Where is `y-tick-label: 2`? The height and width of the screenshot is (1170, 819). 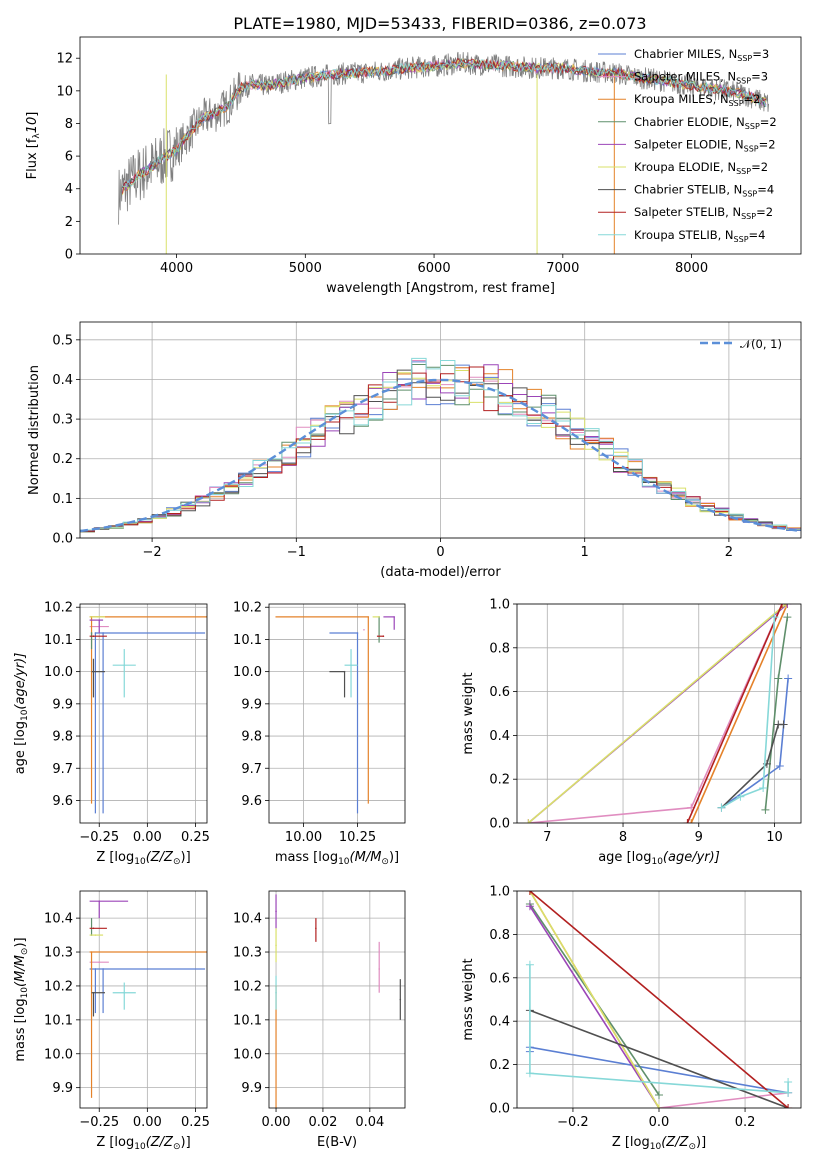
y-tick-label: 2 is located at coordinates (69, 222).